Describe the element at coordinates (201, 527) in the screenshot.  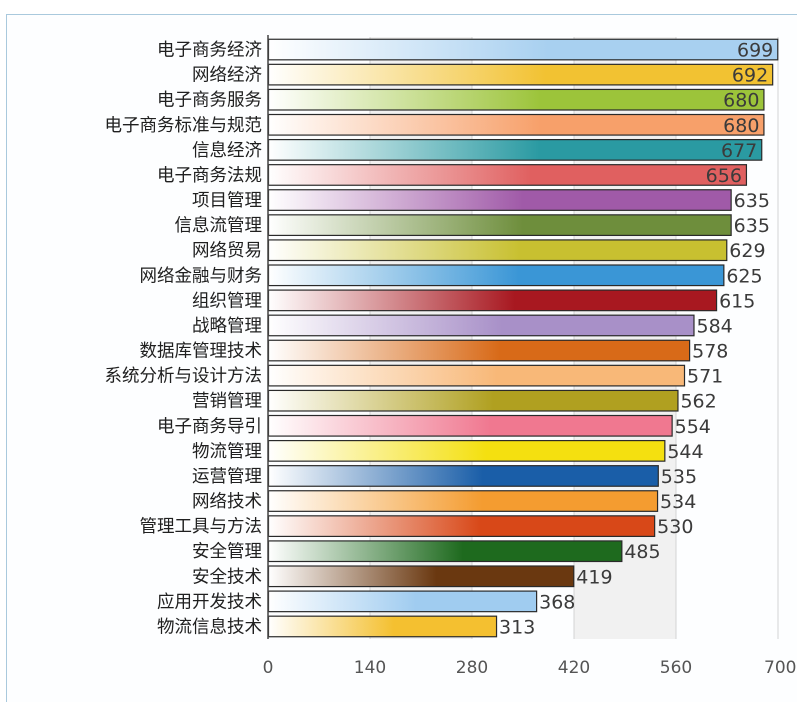
I see `category-label: 管理工具与方法` at that location.